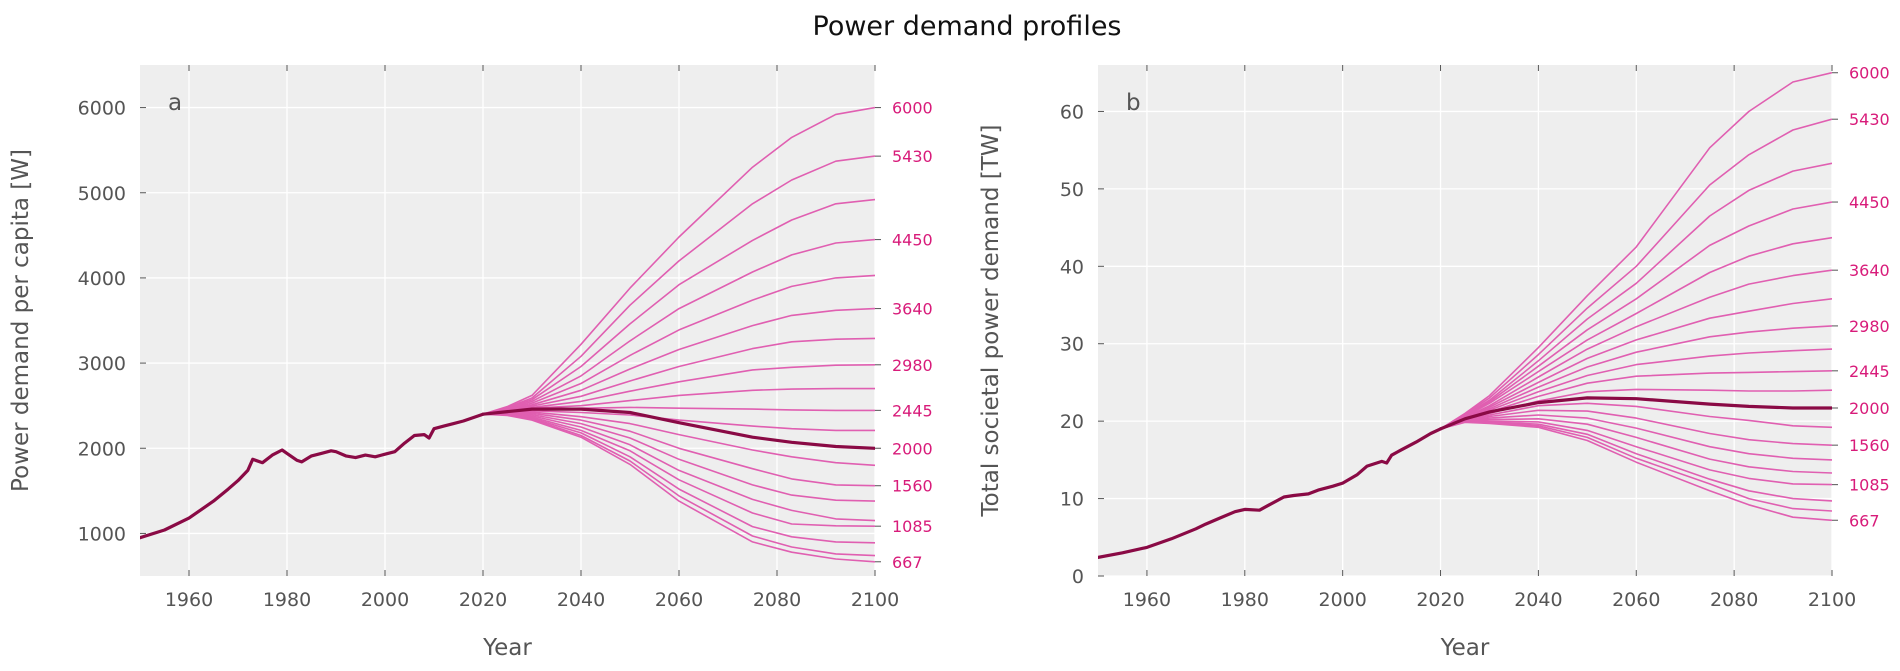 Image resolution: width=1900 pixels, height=671 pixels. I want to click on y-tick-label: 30, so click(1072, 345).